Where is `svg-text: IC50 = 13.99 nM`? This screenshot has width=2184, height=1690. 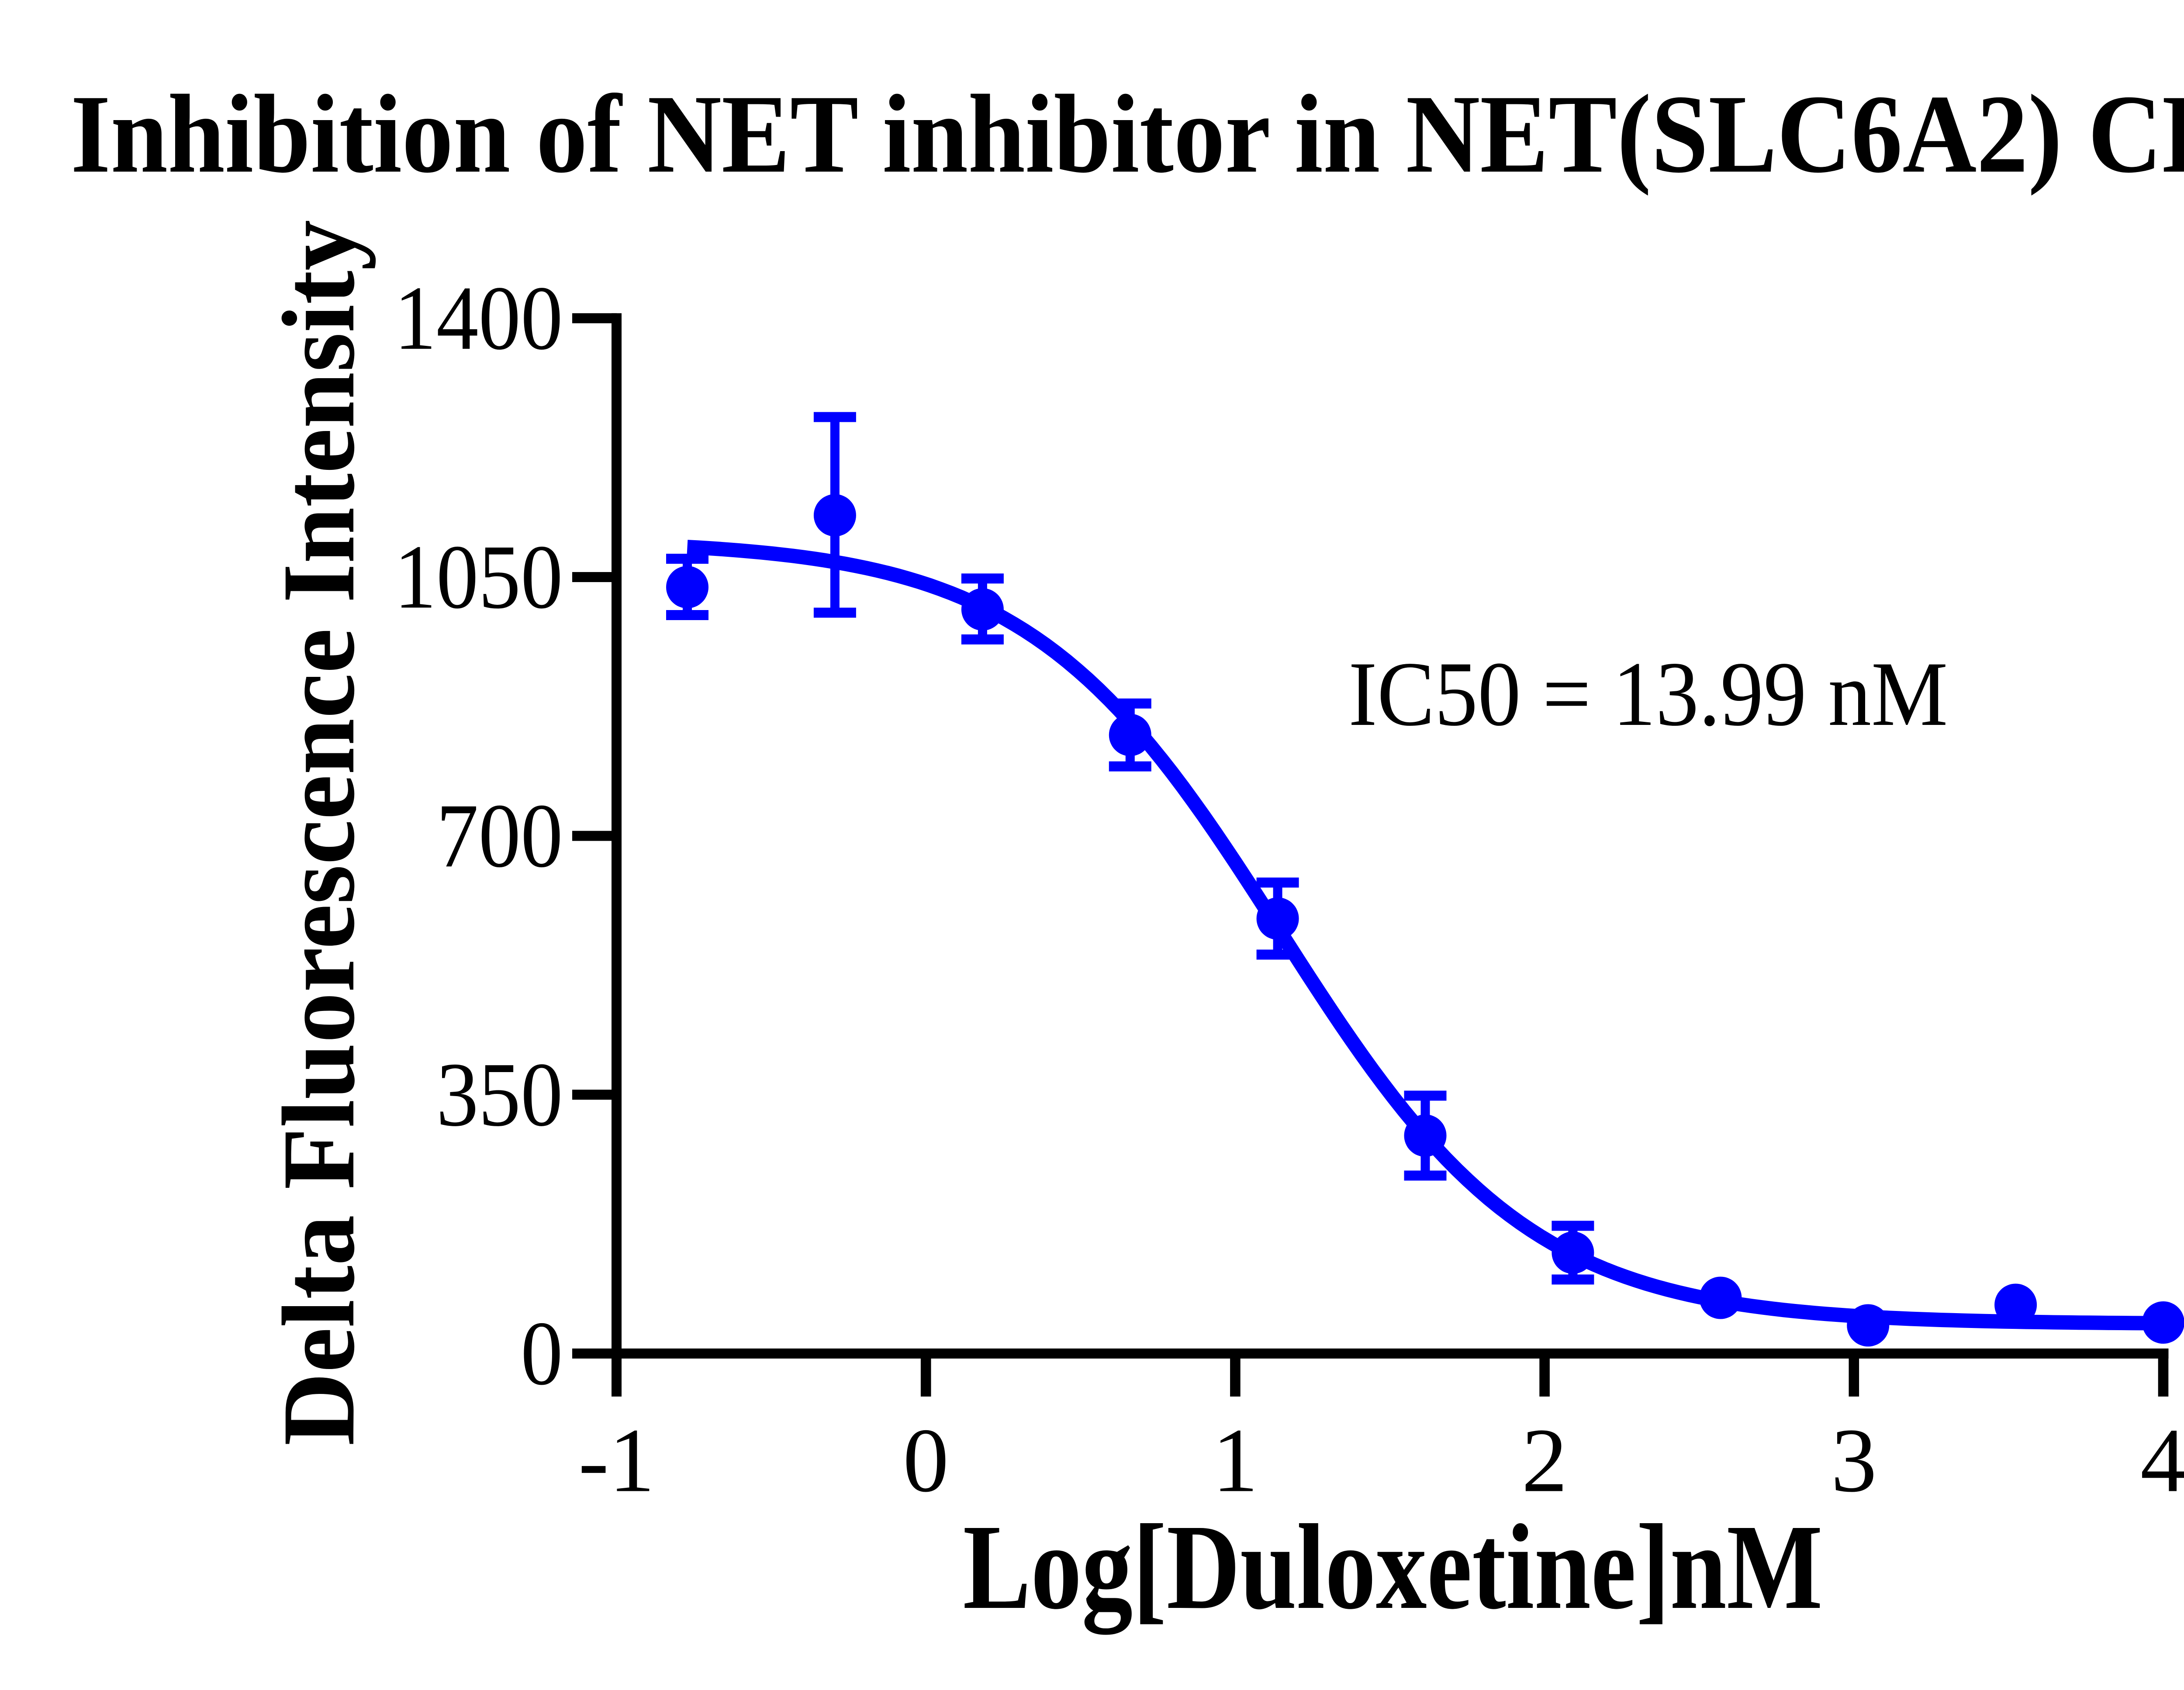
svg-text: IC50 = 13.99 nM is located at coordinates (1648, 694).